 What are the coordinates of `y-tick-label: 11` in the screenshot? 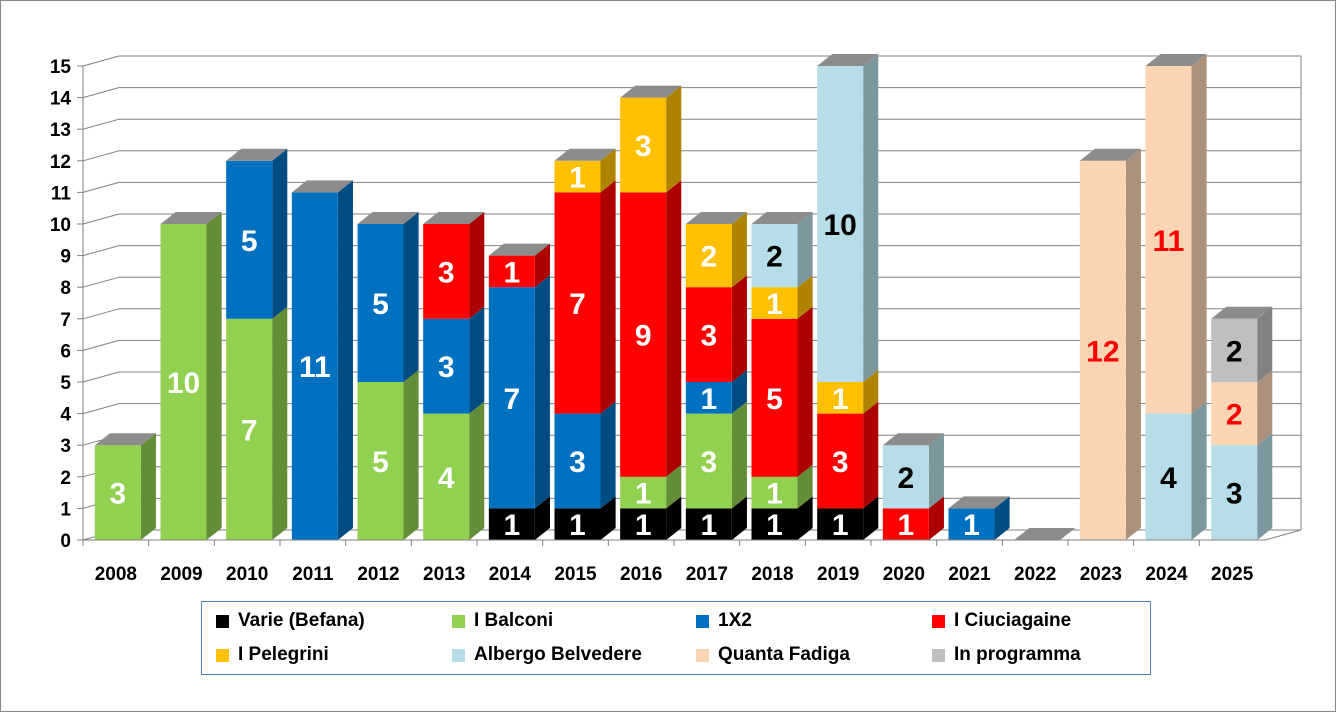 It's located at (61, 193).